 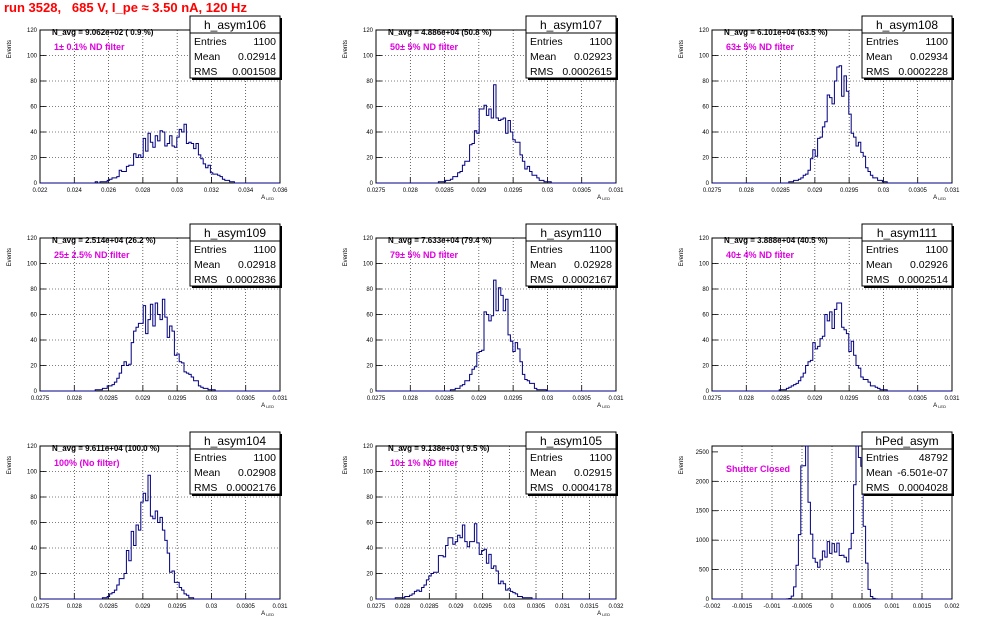 I want to click on navg-label: N_avg = 2.514e+04 (26.2 %), so click(x=104, y=240).